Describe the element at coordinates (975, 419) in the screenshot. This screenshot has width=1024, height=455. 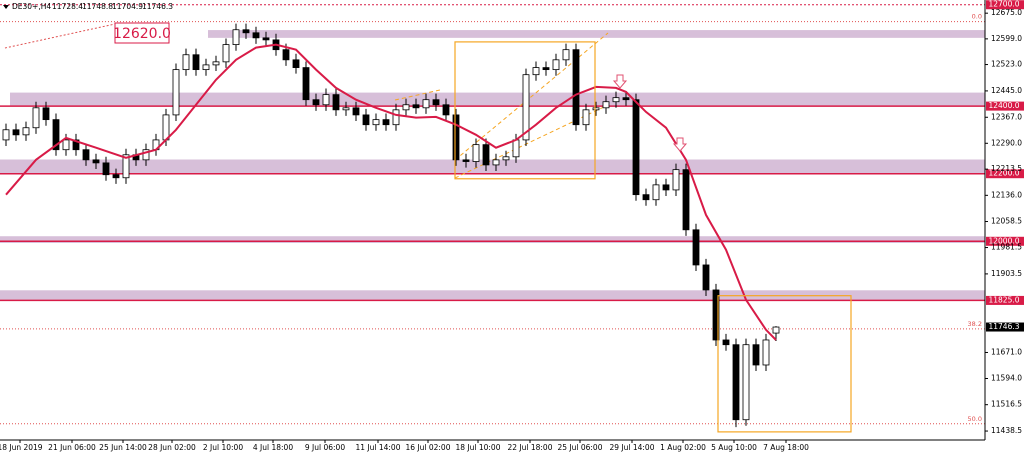
I see `fib-label: 50.0` at that location.